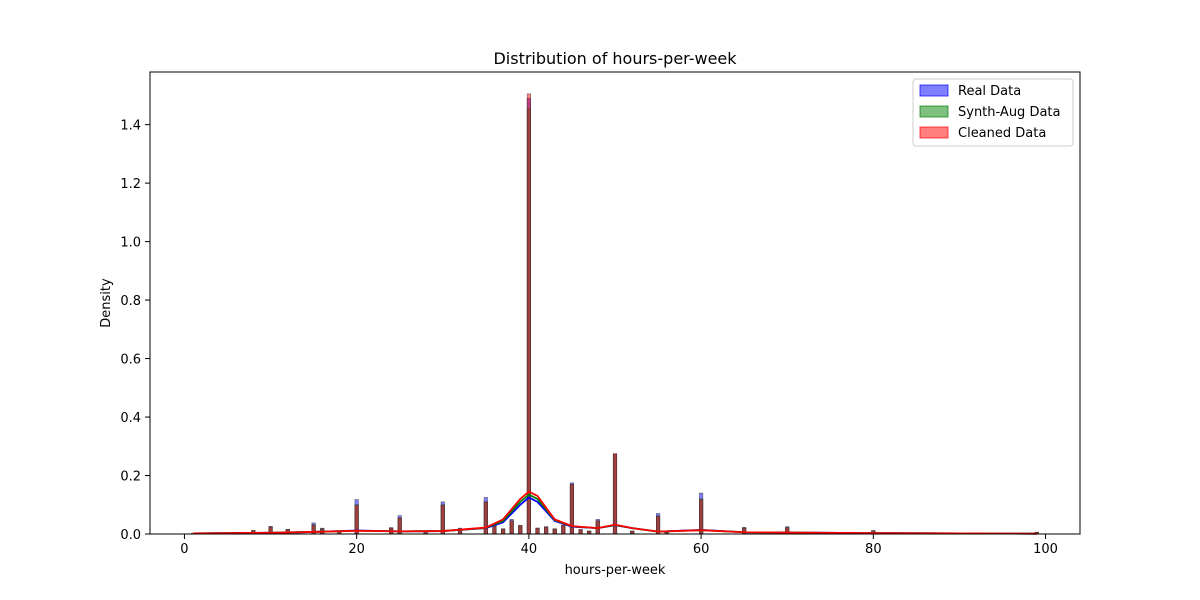  Describe the element at coordinates (184, 549) in the screenshot. I see `x-tick-label: 0` at that location.